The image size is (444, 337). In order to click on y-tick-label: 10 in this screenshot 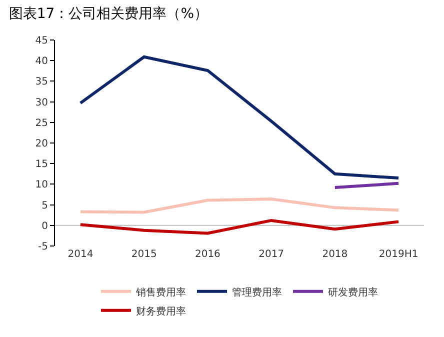, I will do `click(41, 185)`.